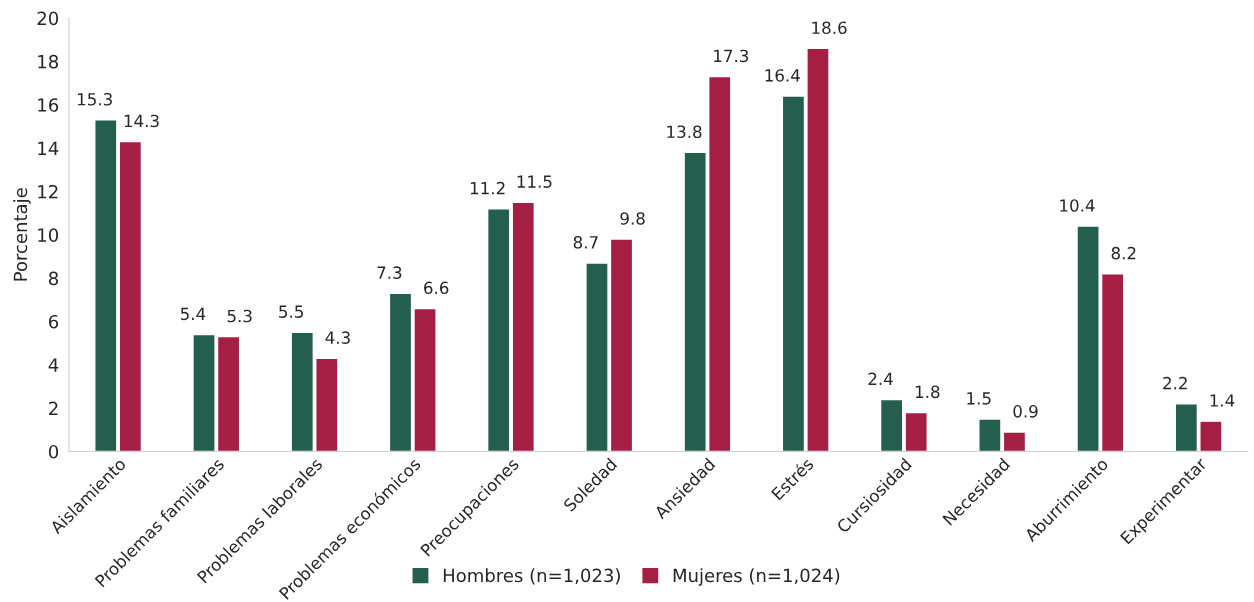  Describe the element at coordinates (880, 378) in the screenshot. I see `data-label: 2.4` at that location.